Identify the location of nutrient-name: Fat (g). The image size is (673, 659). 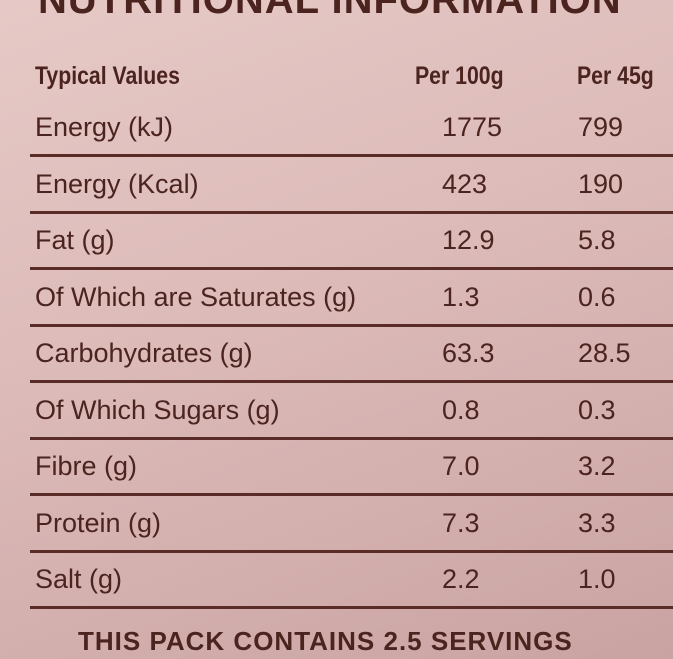
(75, 240).